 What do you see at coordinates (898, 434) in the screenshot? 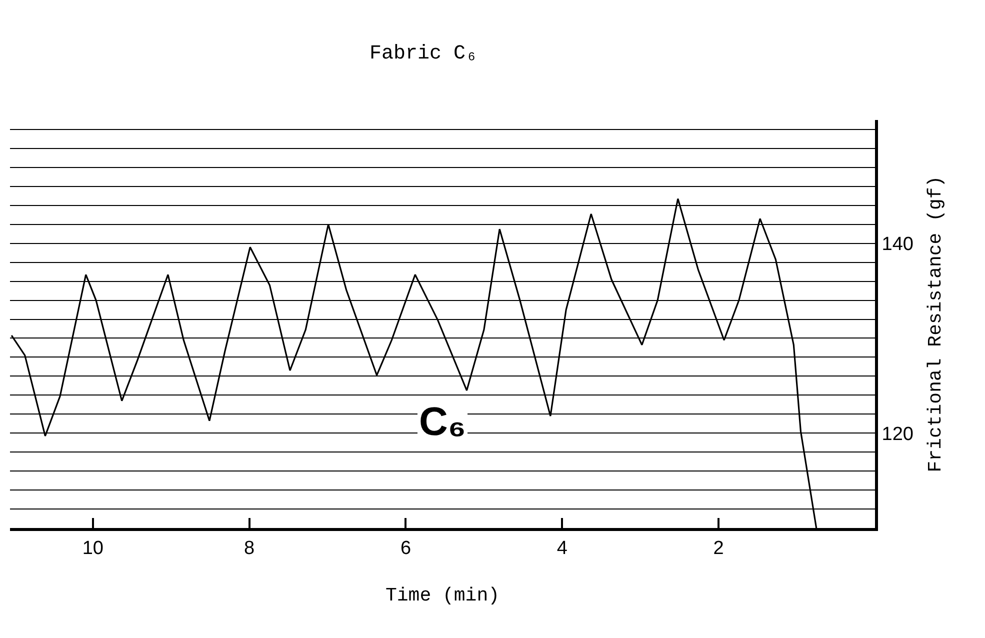
I see `y-tick-label: 120` at bounding box center [898, 434].